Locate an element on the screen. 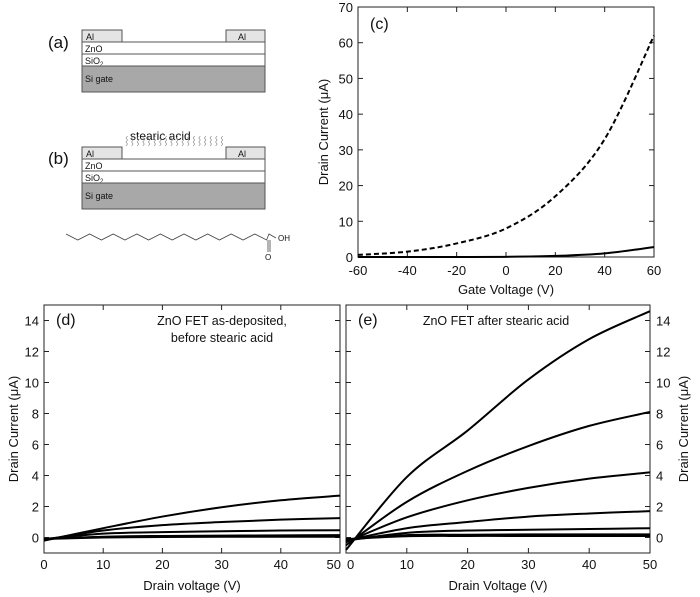 The height and width of the screenshot is (597, 700). y-tick-label: 20 is located at coordinates (346, 186).